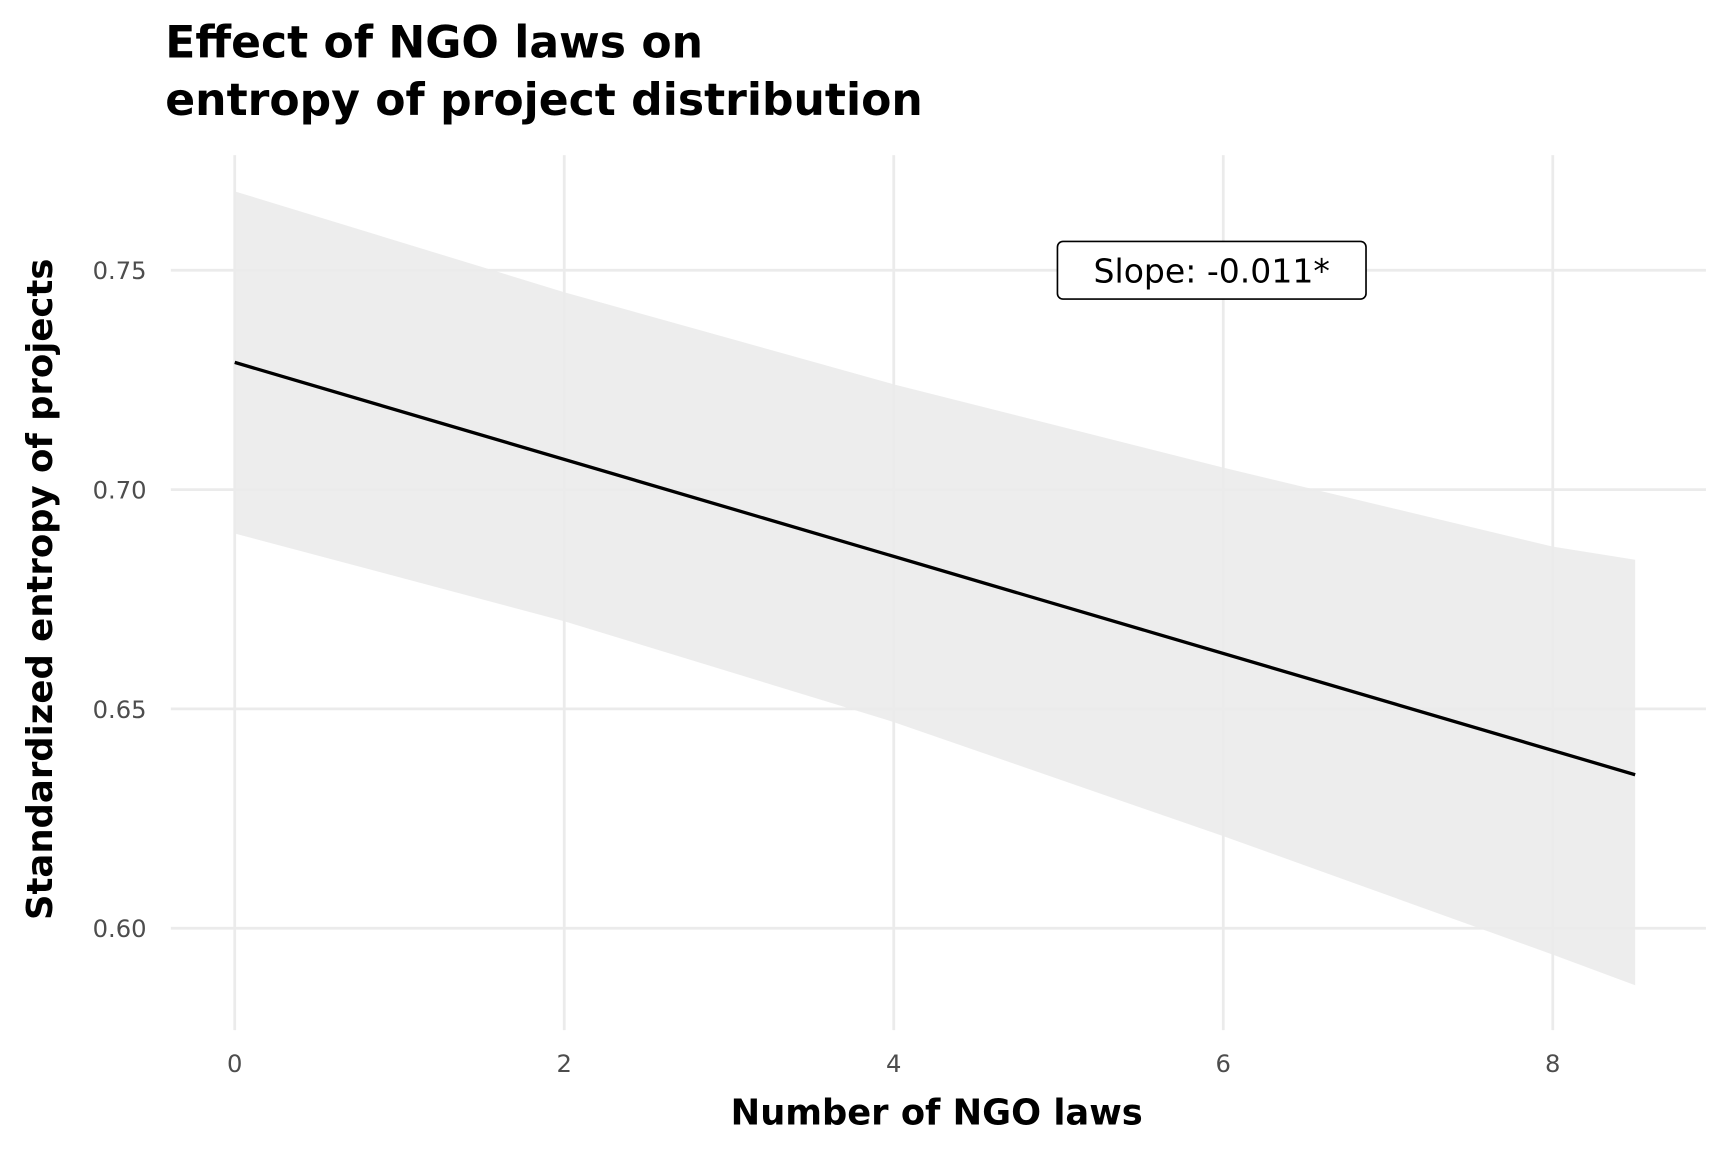 Image resolution: width=1728 pixels, height=1152 pixels. What do you see at coordinates (120, 928) in the screenshot?
I see `y-tick-label: 0.60` at bounding box center [120, 928].